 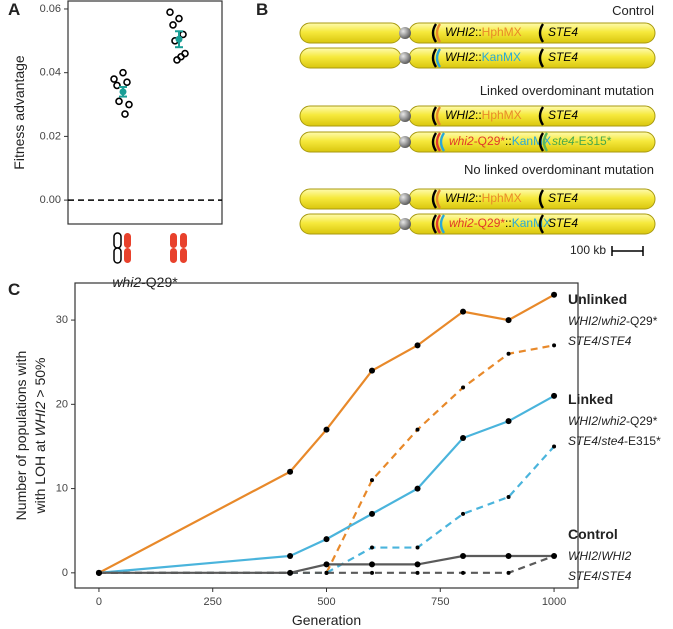 I want to click on text-run: KanMX, so click(x=531, y=223).